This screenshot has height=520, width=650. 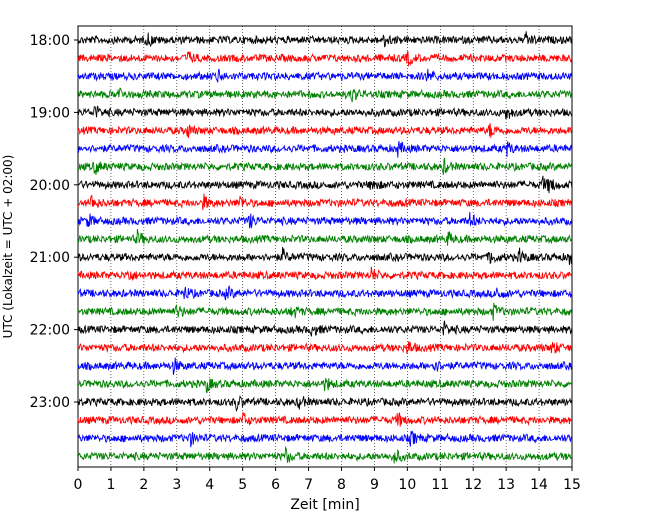 I want to click on x-tick-label: 2, so click(x=143, y=485).